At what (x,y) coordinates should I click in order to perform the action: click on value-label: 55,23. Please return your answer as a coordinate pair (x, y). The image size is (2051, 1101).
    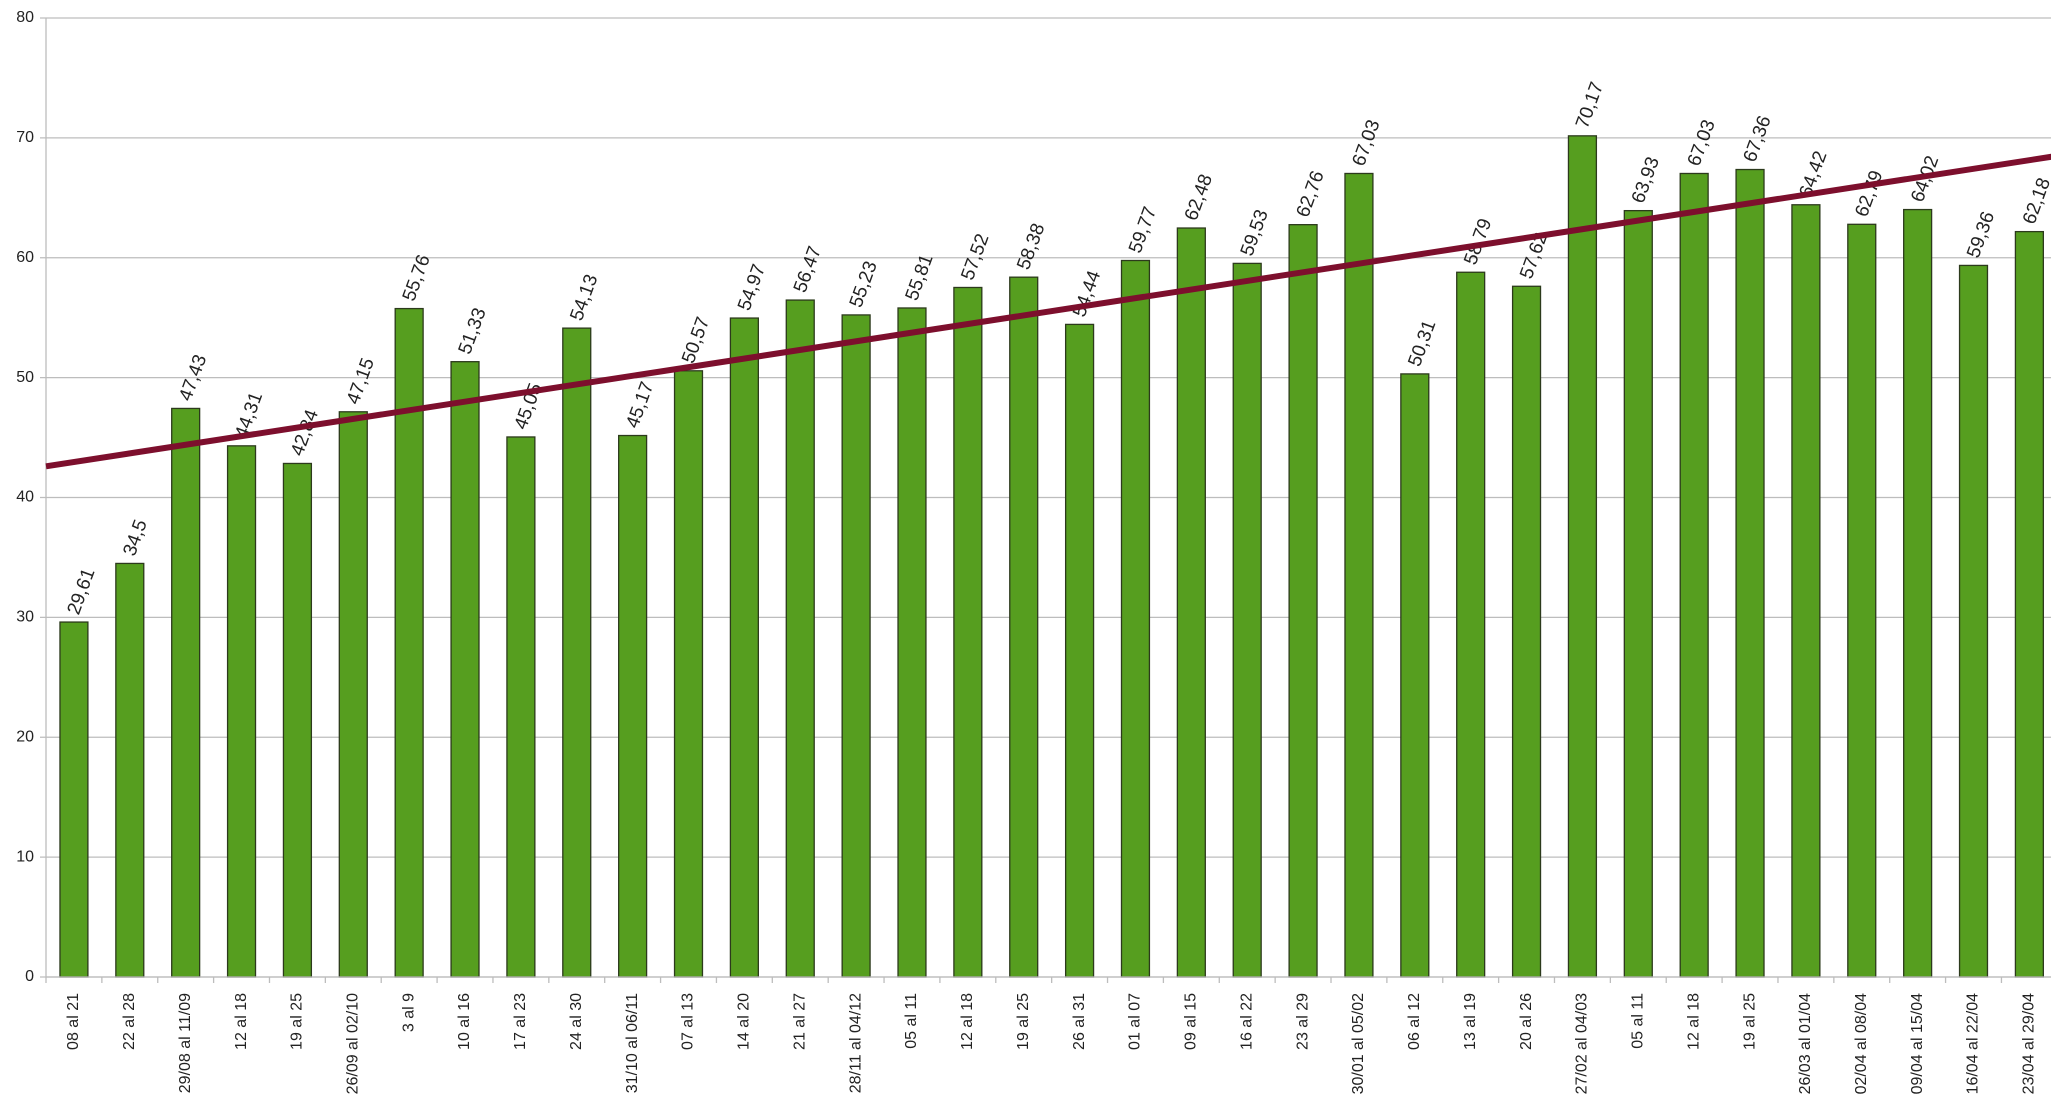
    Looking at the image, I should click on (864, 284).